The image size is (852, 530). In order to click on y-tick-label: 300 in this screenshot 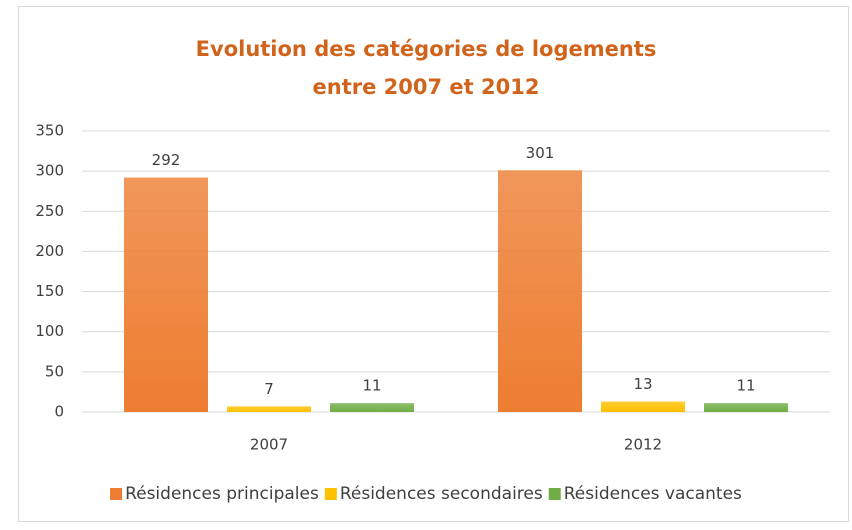, I will do `click(49, 171)`.